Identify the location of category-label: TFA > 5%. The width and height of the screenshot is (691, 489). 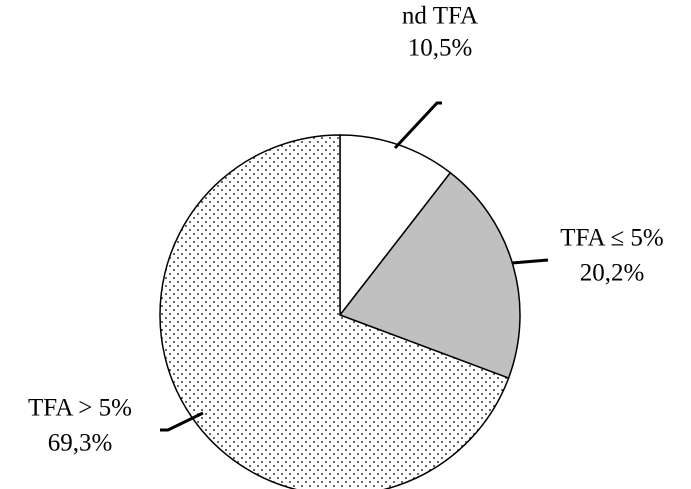
(80, 408).